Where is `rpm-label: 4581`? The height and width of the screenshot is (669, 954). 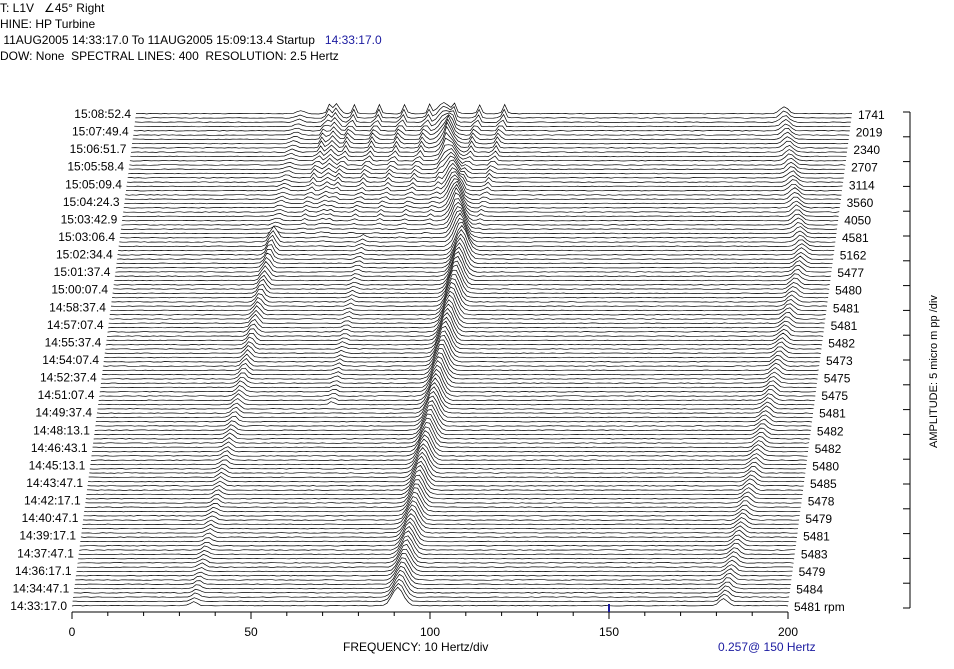 rpm-label: 4581 is located at coordinates (855, 238).